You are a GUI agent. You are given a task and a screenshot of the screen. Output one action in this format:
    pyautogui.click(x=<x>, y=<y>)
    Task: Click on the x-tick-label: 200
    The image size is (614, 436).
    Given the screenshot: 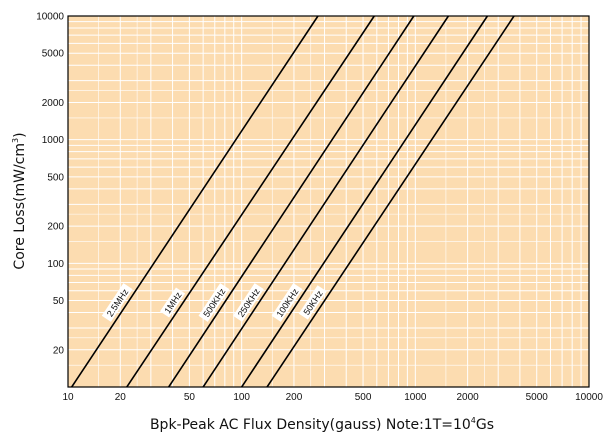 What is the action you would take?
    pyautogui.click(x=294, y=397)
    